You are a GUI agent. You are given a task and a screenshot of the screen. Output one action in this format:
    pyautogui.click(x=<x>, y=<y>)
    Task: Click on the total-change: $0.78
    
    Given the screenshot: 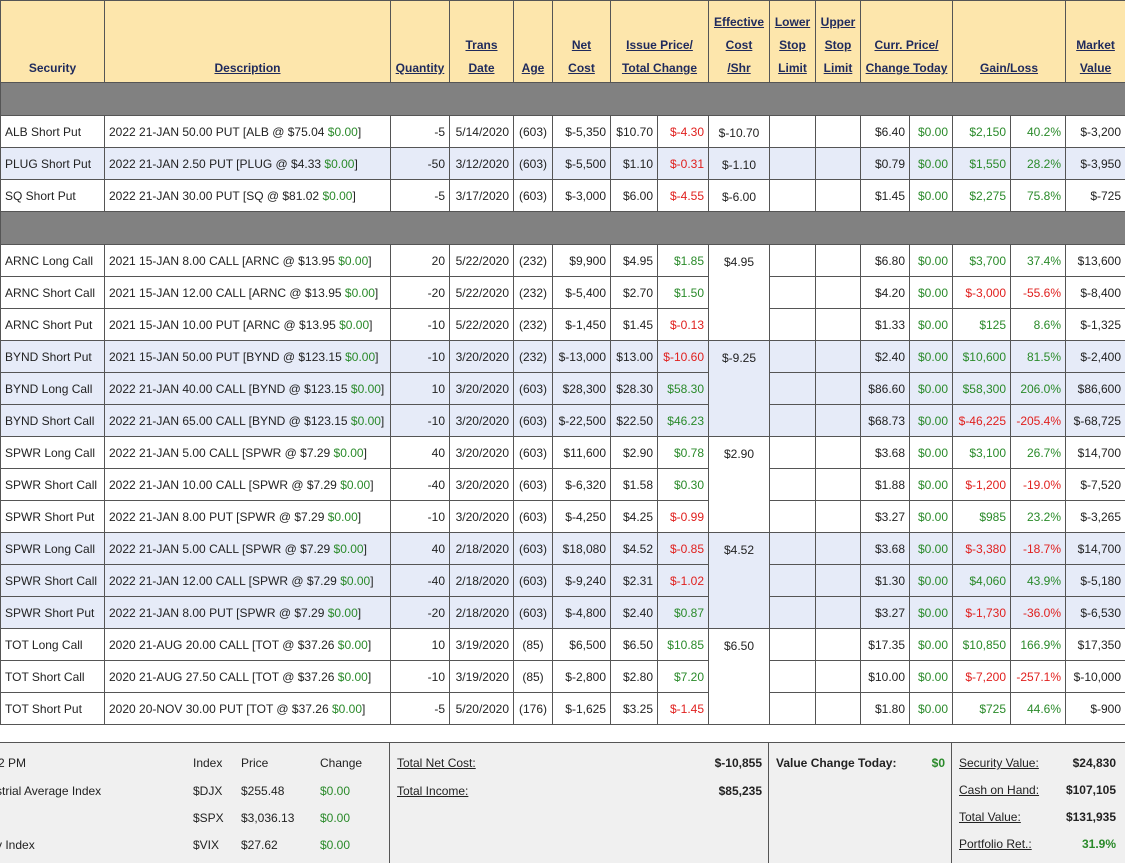 What is the action you would take?
    pyautogui.click(x=683, y=453)
    